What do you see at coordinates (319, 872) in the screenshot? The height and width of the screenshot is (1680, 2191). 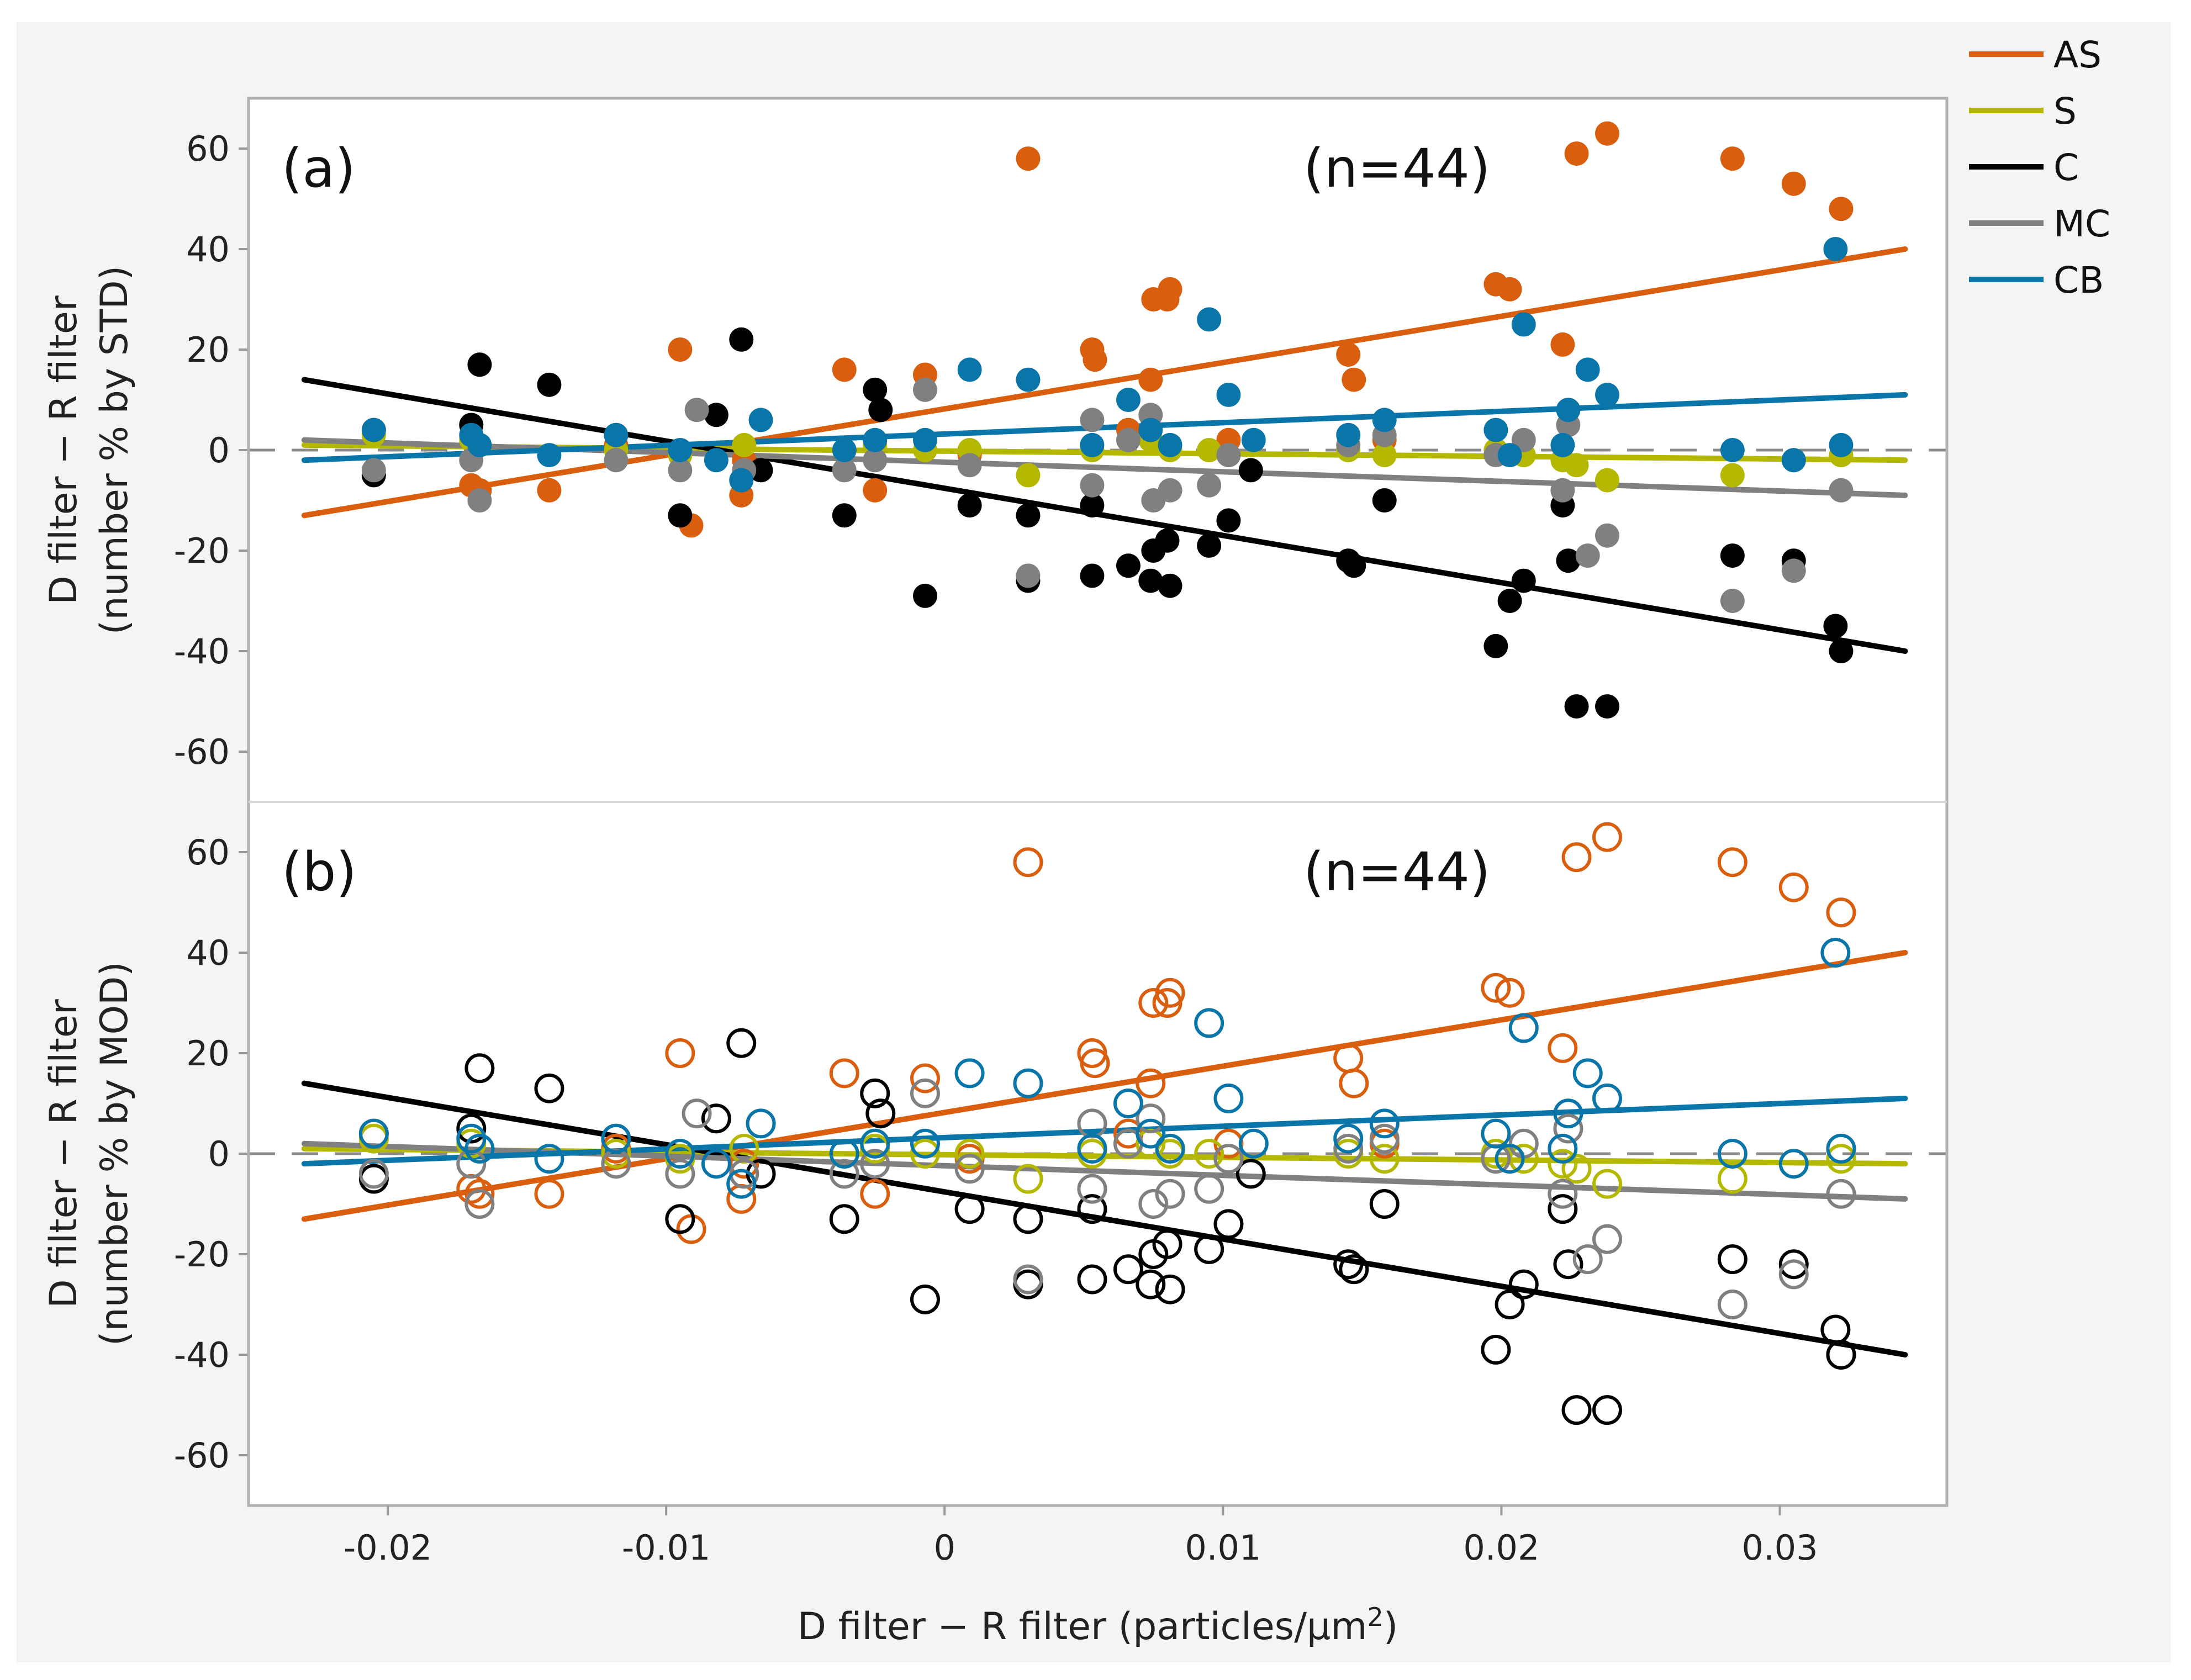 I see `panel-label-b: (b)` at bounding box center [319, 872].